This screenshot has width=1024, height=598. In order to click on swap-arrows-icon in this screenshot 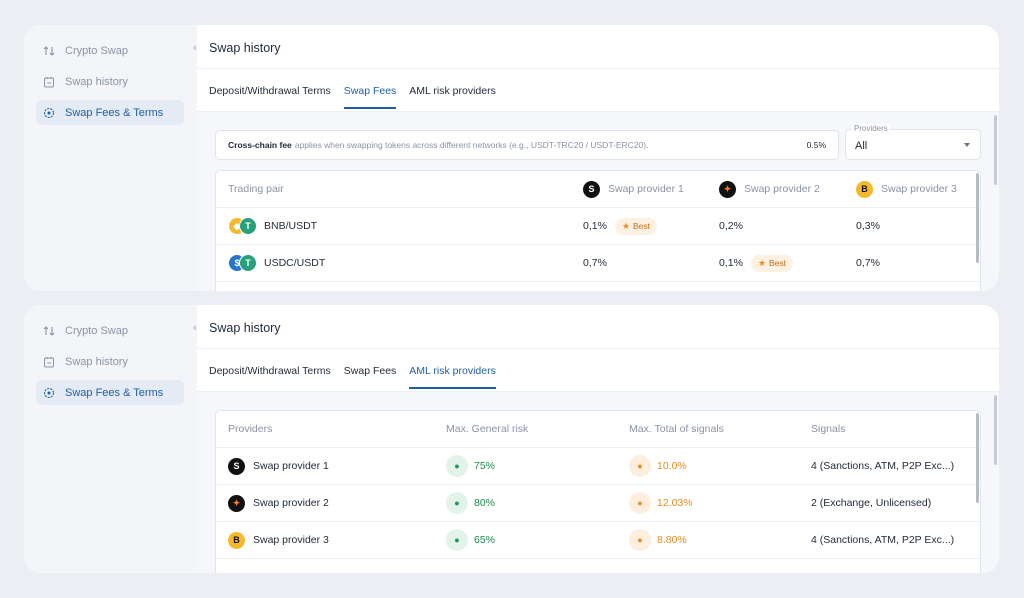, I will do `click(49, 331)`.